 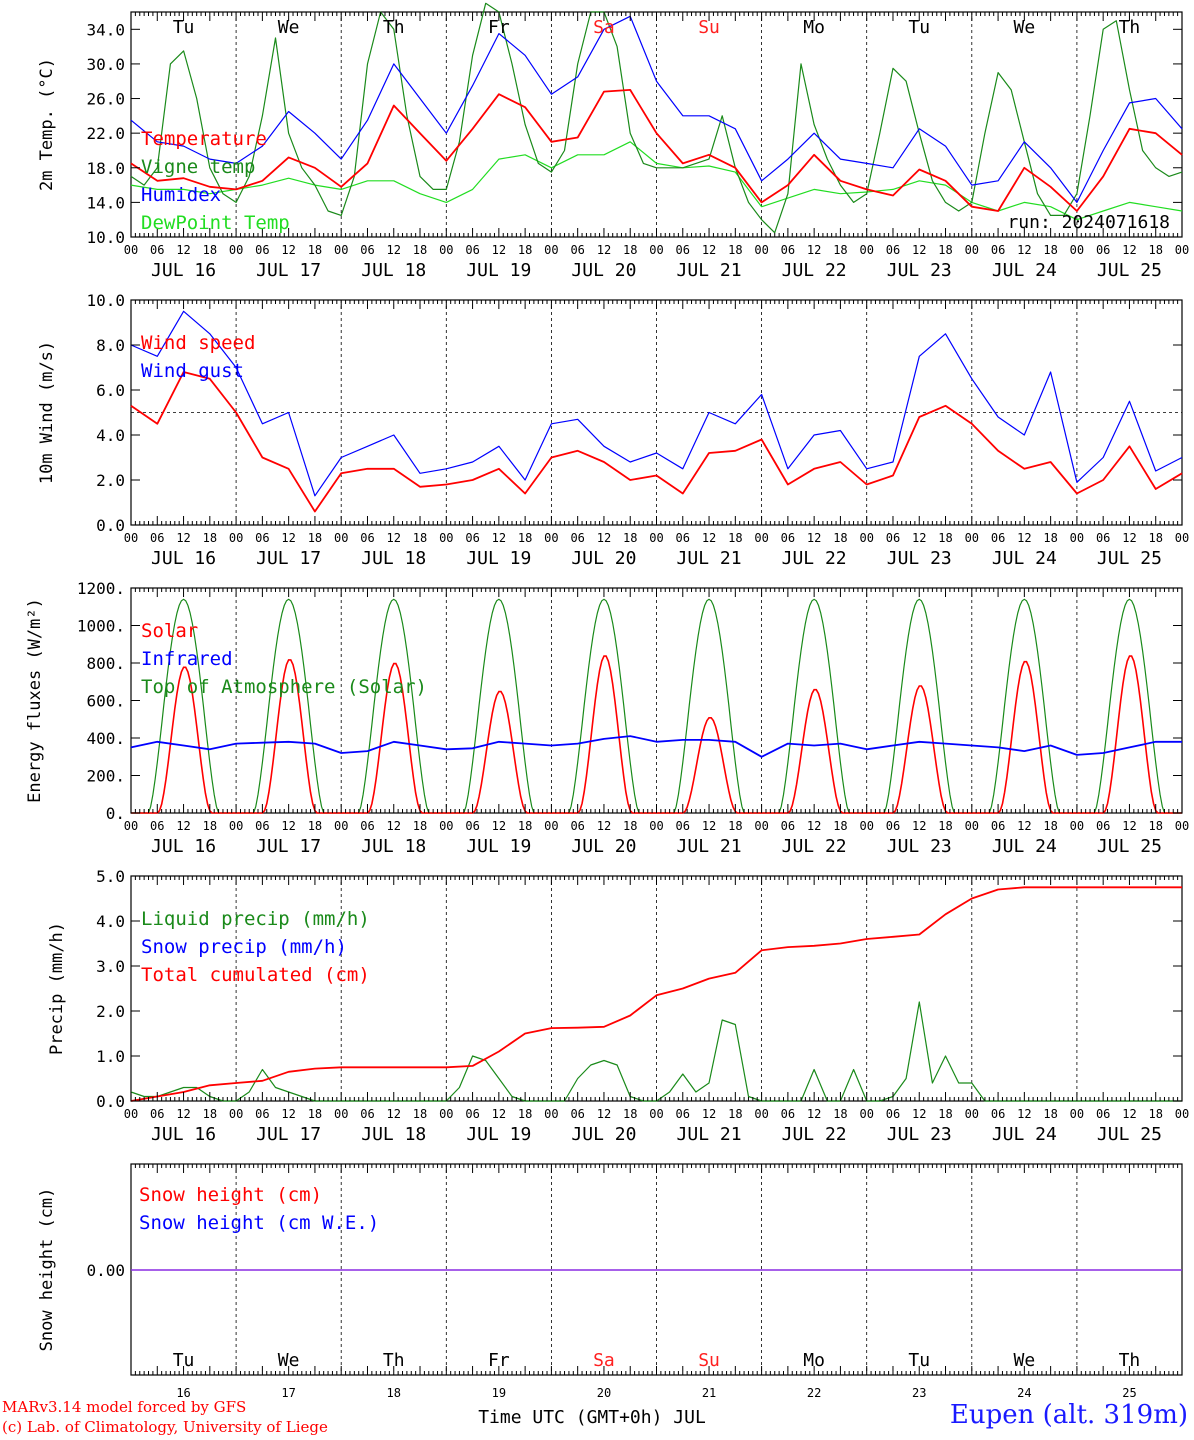 I want to click on panel-1-date-label: JUL 25, so click(x=1129, y=558).